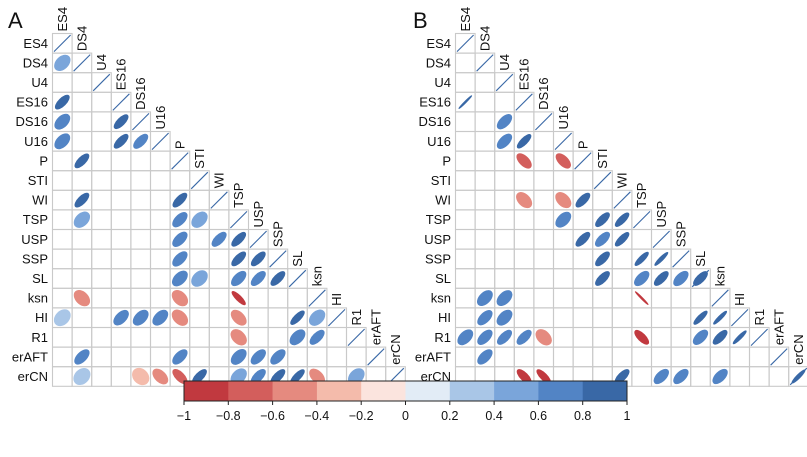 The image size is (807, 457). Describe the element at coordinates (179, 144) in the screenshot. I see `col-label-P: P` at that location.